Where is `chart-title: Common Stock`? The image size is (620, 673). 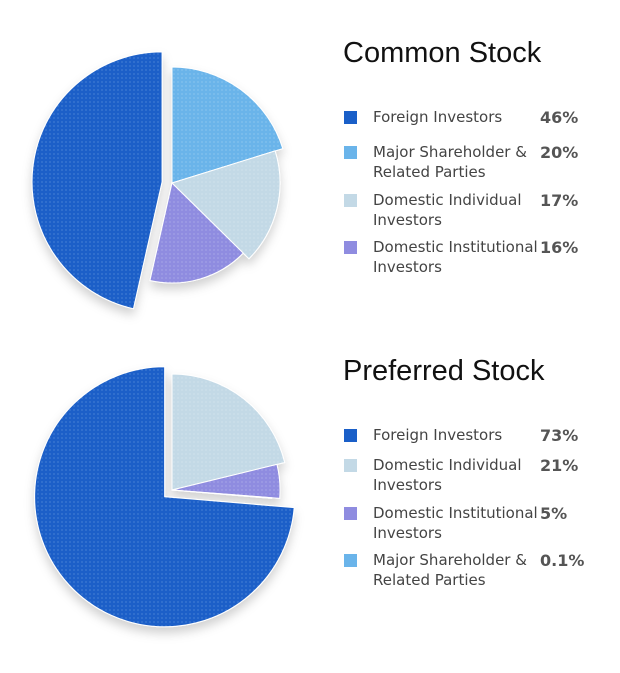
chart-title: Common Stock is located at coordinates (442, 53).